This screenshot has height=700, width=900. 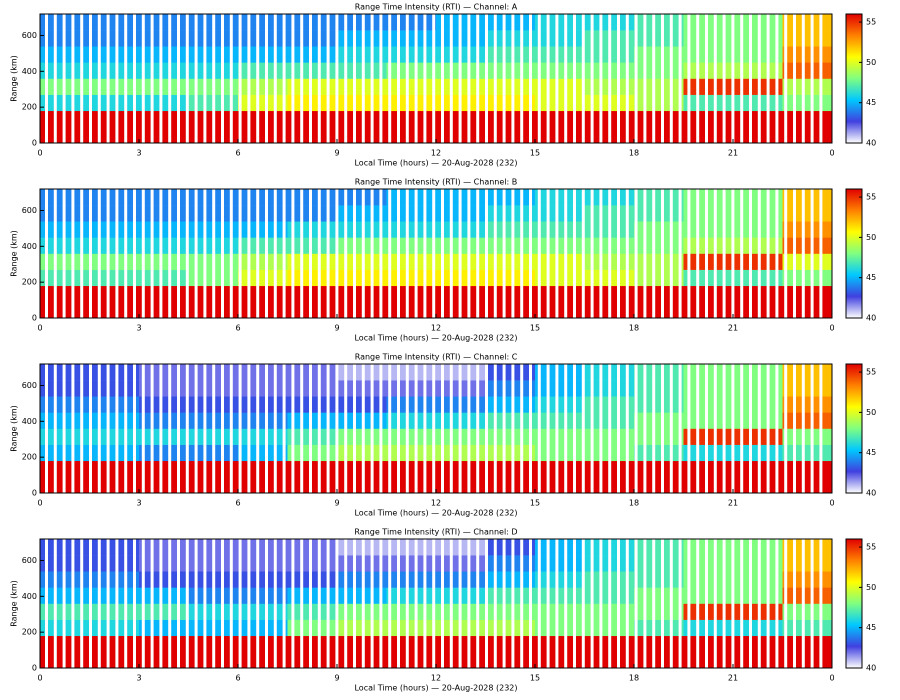 What do you see at coordinates (39, 153) in the screenshot?
I see `x-tick-label: 0` at bounding box center [39, 153].